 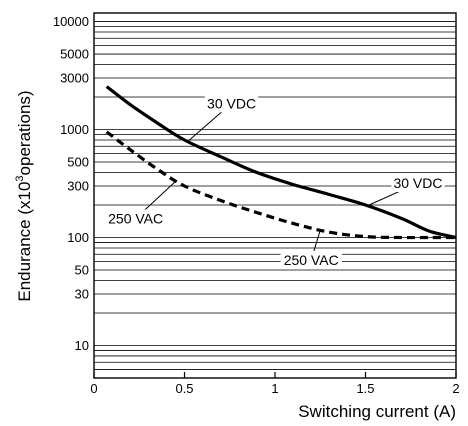 What do you see at coordinates (20, 178) in the screenshot?
I see `y-axis-title-superscript: 3` at bounding box center [20, 178].